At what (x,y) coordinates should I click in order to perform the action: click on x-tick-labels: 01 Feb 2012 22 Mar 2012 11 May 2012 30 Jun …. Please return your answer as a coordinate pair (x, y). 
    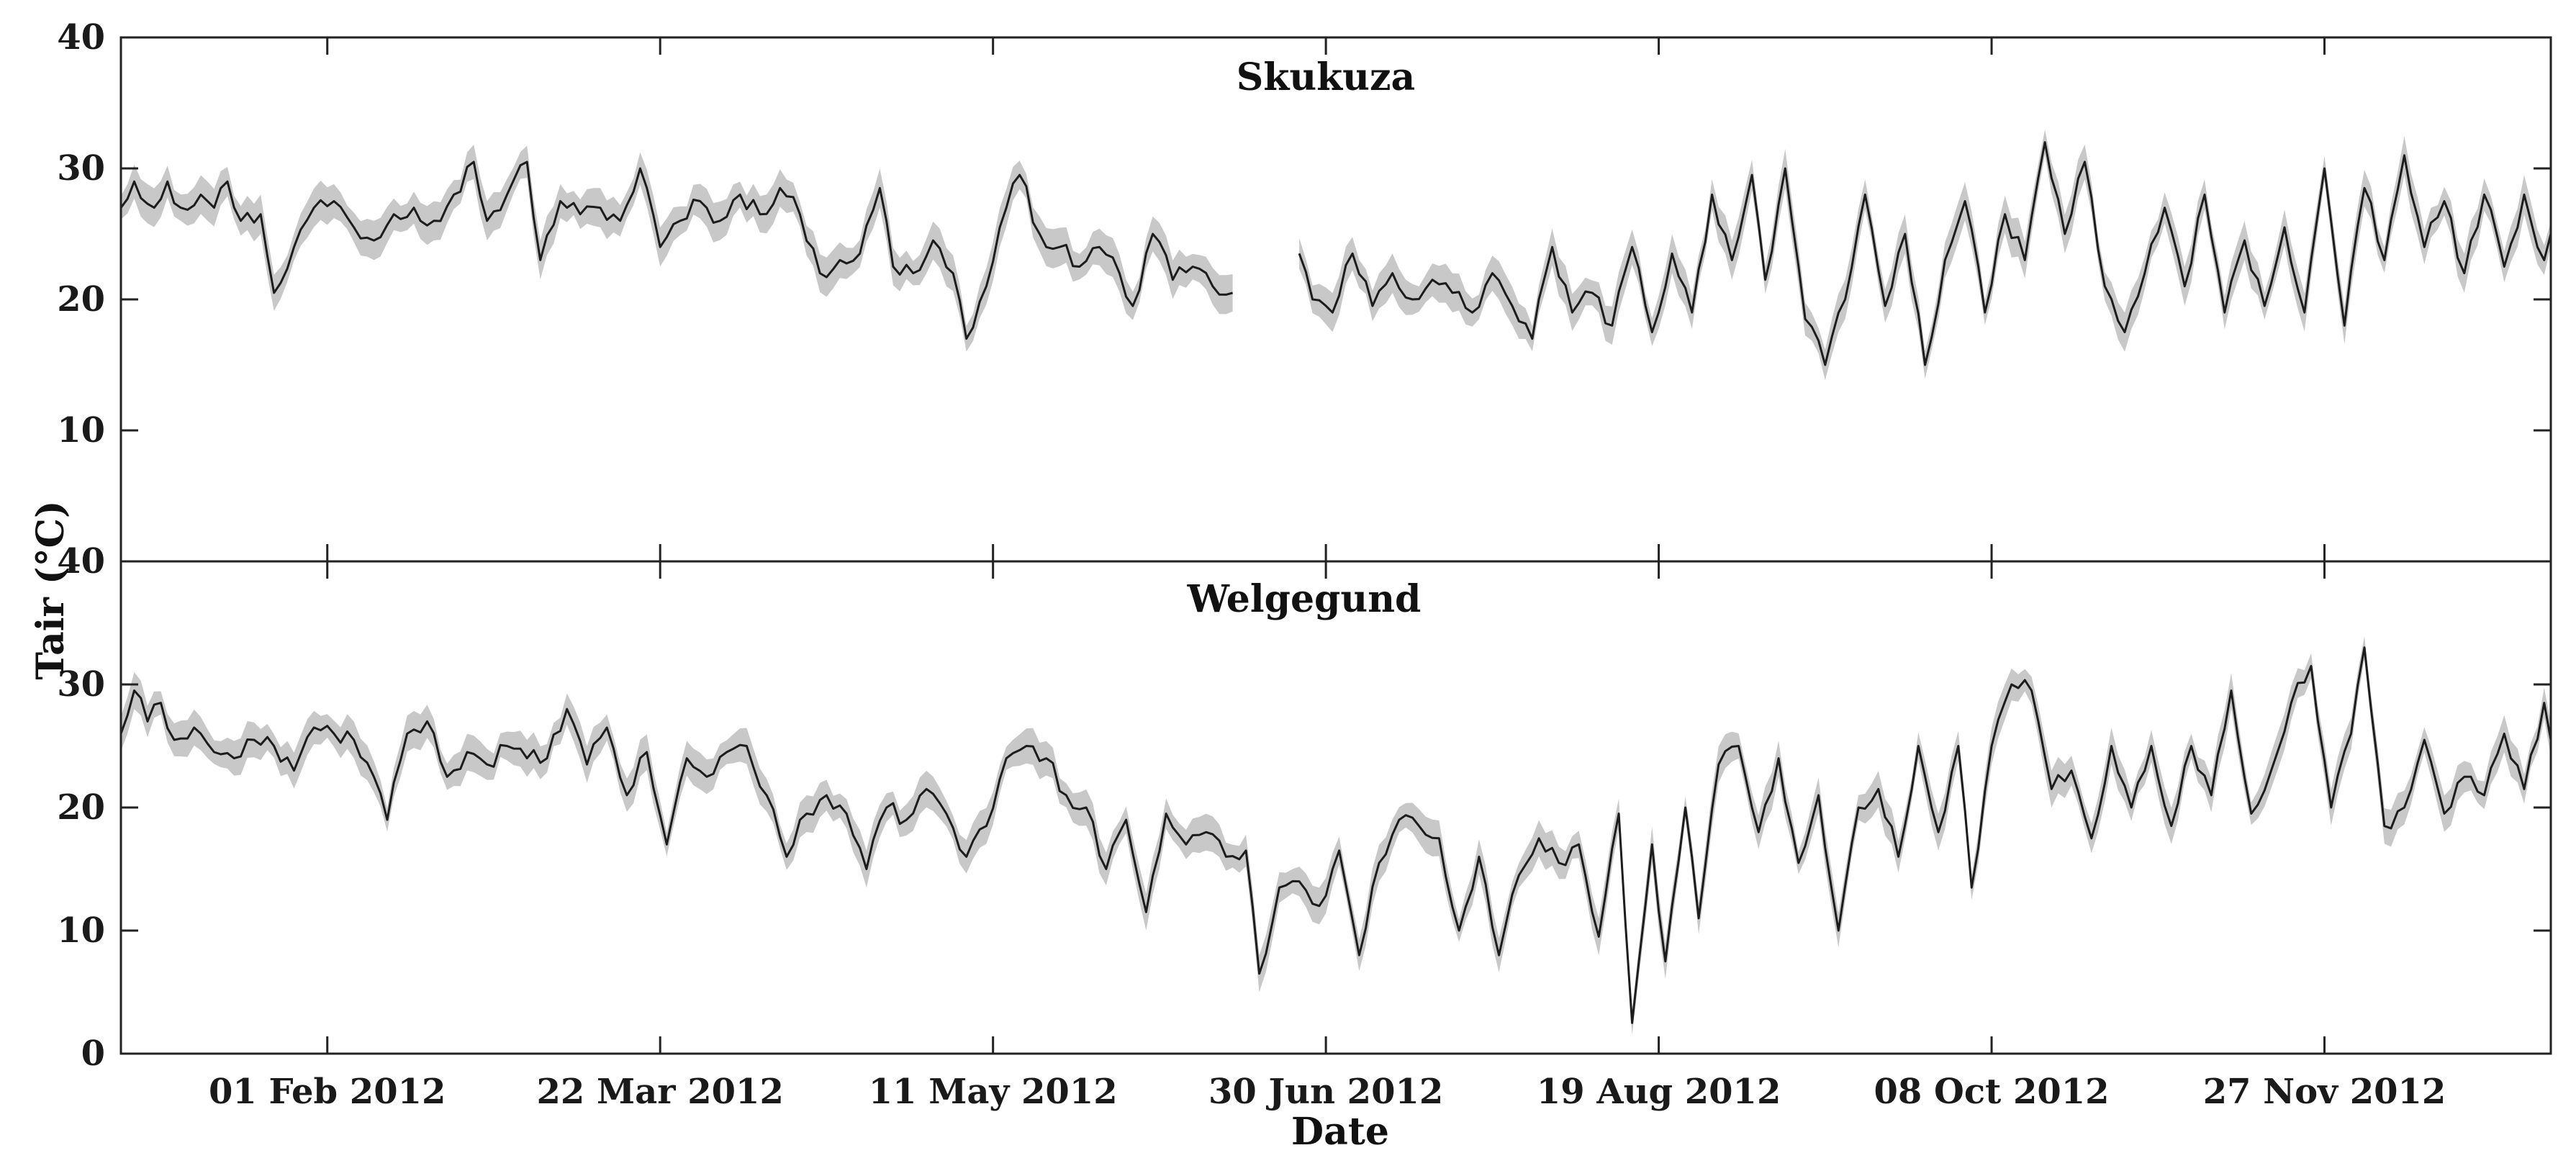
    Looking at the image, I should click on (1327, 1092).